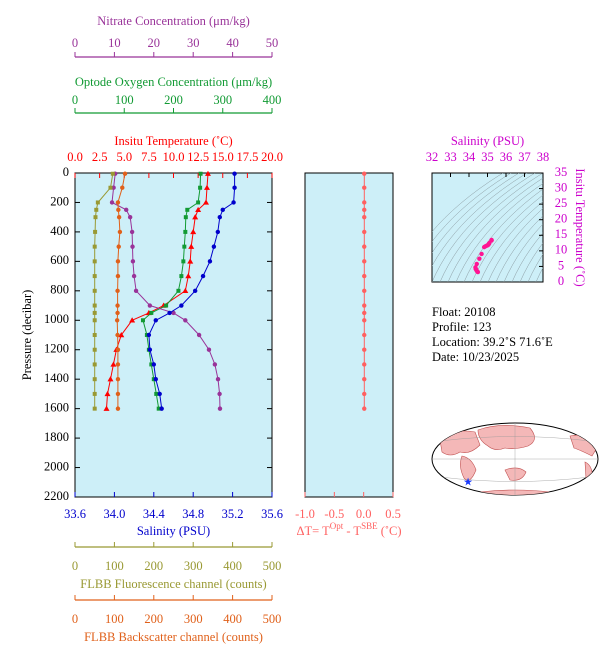 This screenshot has height=663, width=609. What do you see at coordinates (561, 172) in the screenshot?
I see `y-tick-label: 35` at bounding box center [561, 172].